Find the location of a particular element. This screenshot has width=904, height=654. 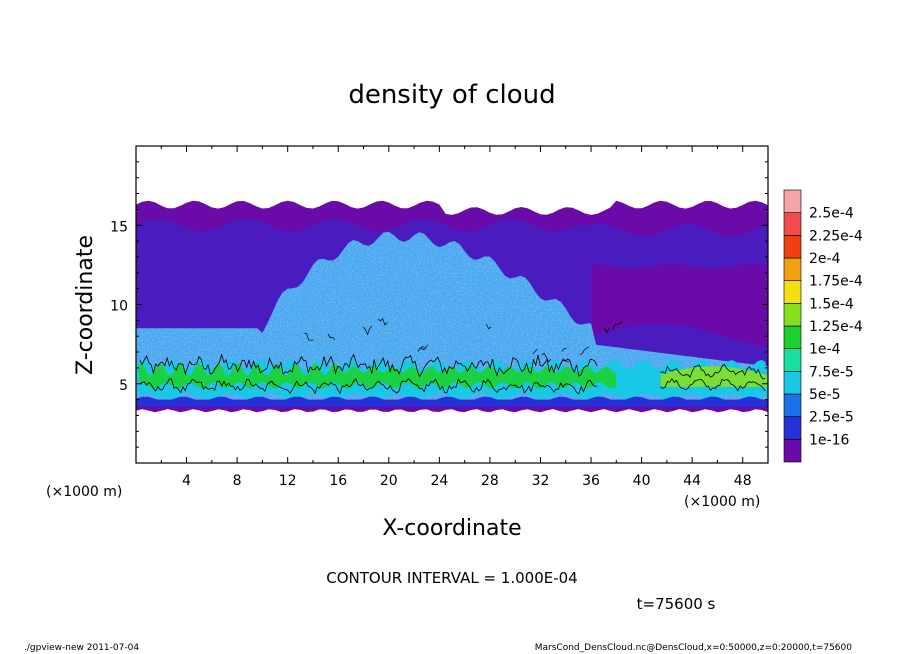

chart-title: density of cloud is located at coordinates (451, 95).